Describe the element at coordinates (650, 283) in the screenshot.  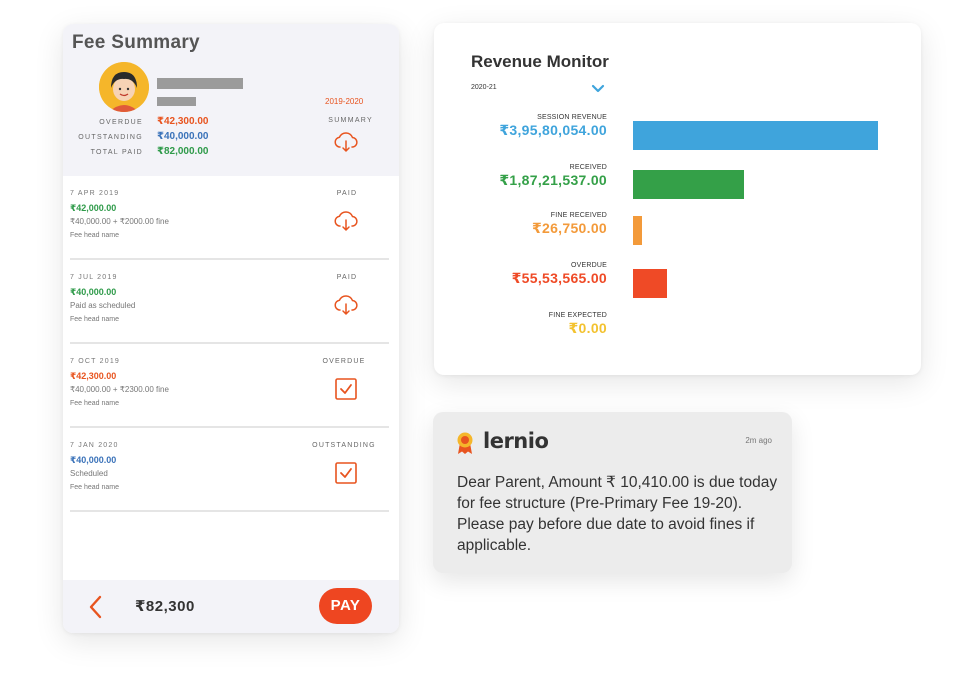
I see `overdue-bar` at that location.